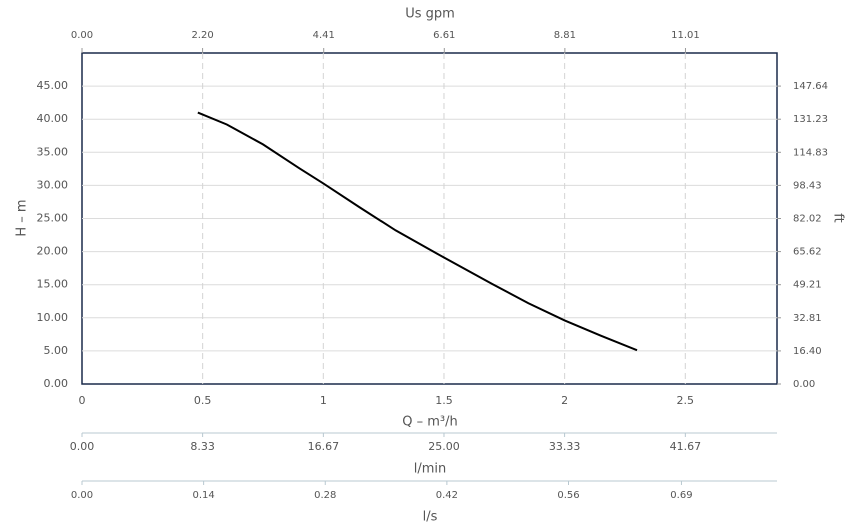 Image resolution: width=855 pixels, height=528 pixels. What do you see at coordinates (324, 35) in the screenshot?
I see `top-tick-label: 4.41` at bounding box center [324, 35].